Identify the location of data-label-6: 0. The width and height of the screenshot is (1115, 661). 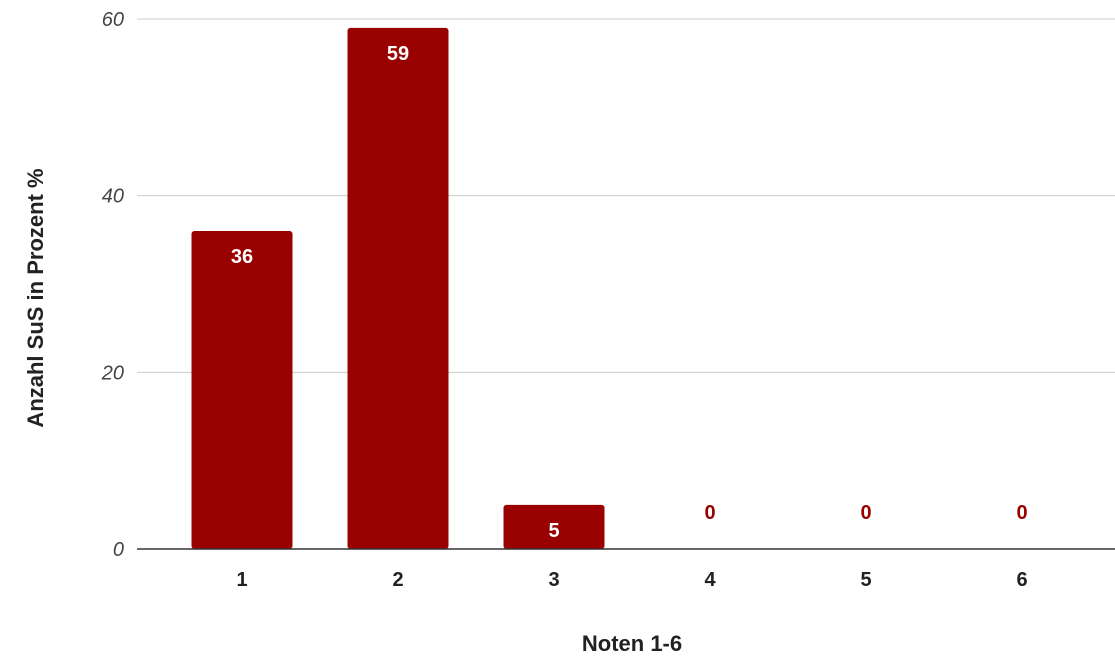
(1021, 513).